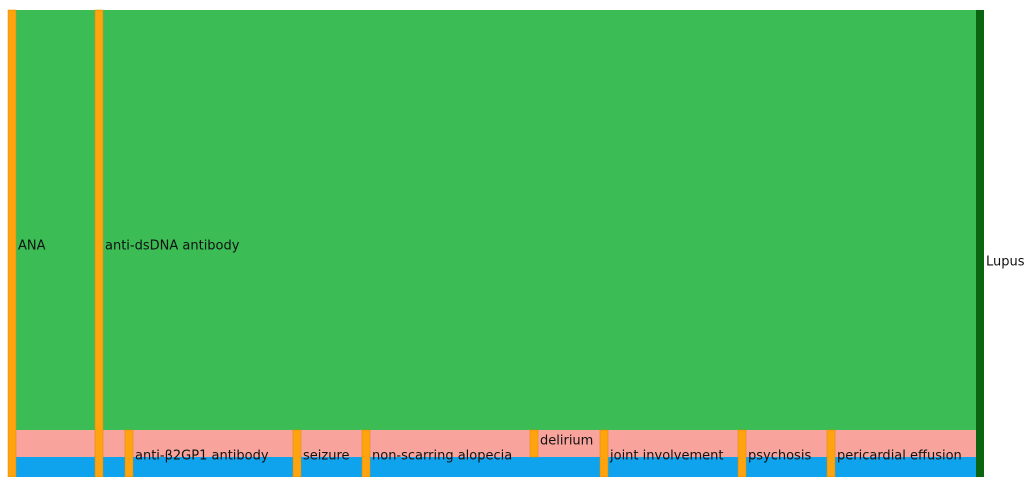 The image size is (1033, 477). I want to click on flow-pink, so click(496, 443).